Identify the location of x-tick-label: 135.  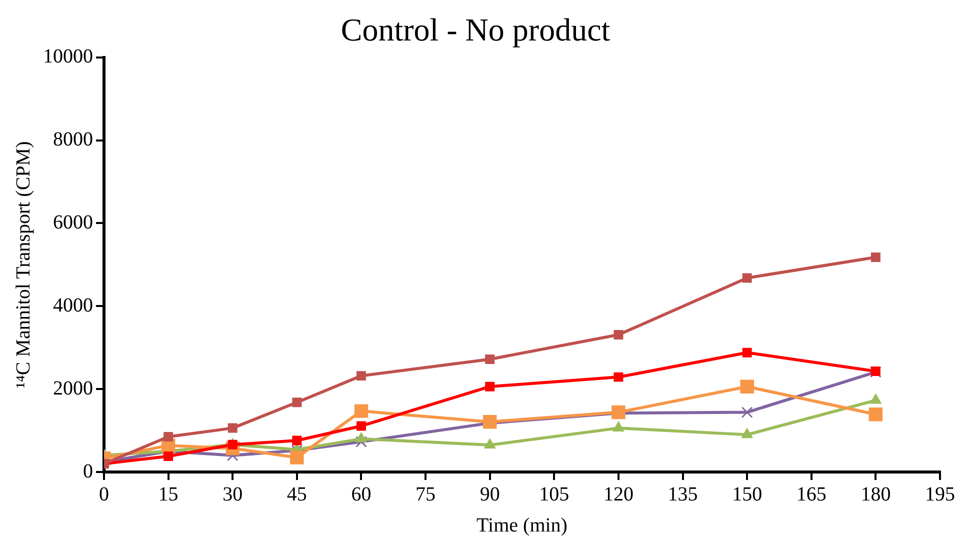
(683, 494).